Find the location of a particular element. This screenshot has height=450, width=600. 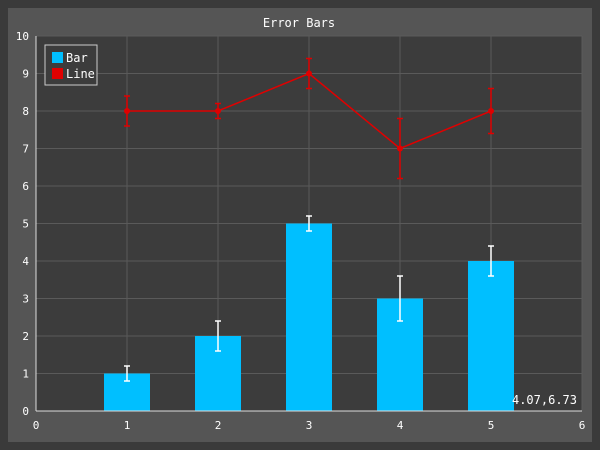

chart-title: Error Bars is located at coordinates (299, 23).